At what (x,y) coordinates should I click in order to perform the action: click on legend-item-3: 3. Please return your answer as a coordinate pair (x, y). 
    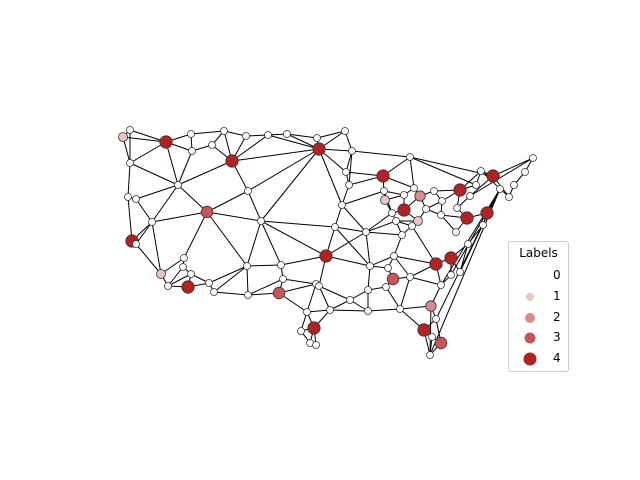
    Looking at the image, I should click on (538, 338).